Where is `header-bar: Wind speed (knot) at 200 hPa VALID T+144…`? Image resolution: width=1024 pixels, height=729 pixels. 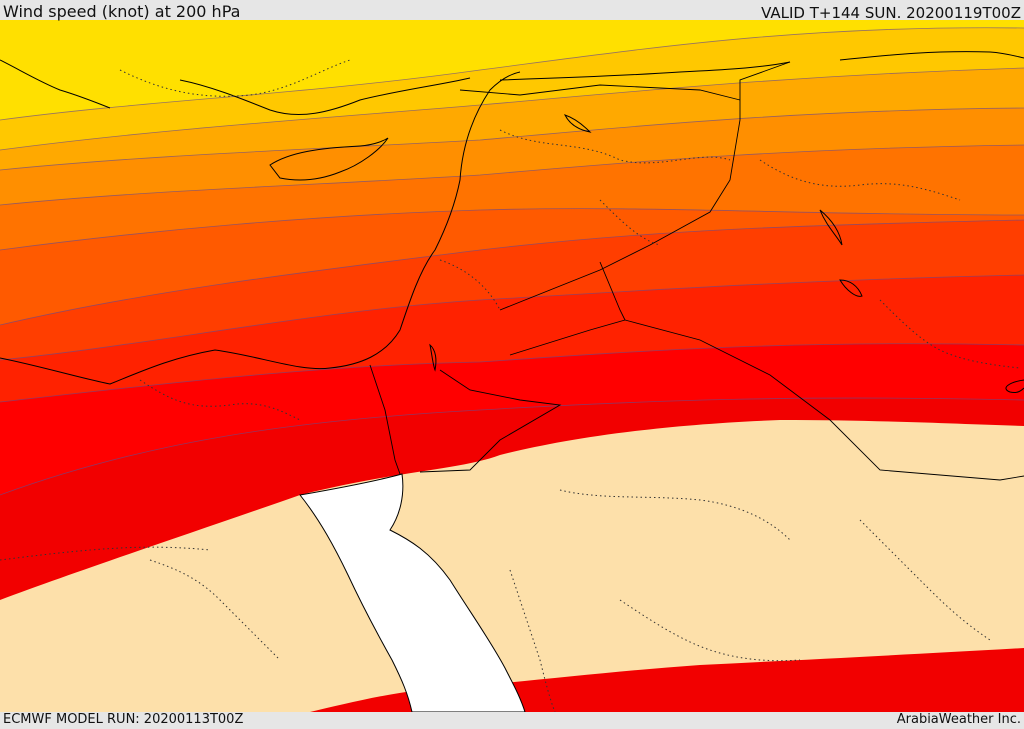 header-bar: Wind speed (knot) at 200 hPa VALID T+144… is located at coordinates (512, 11).